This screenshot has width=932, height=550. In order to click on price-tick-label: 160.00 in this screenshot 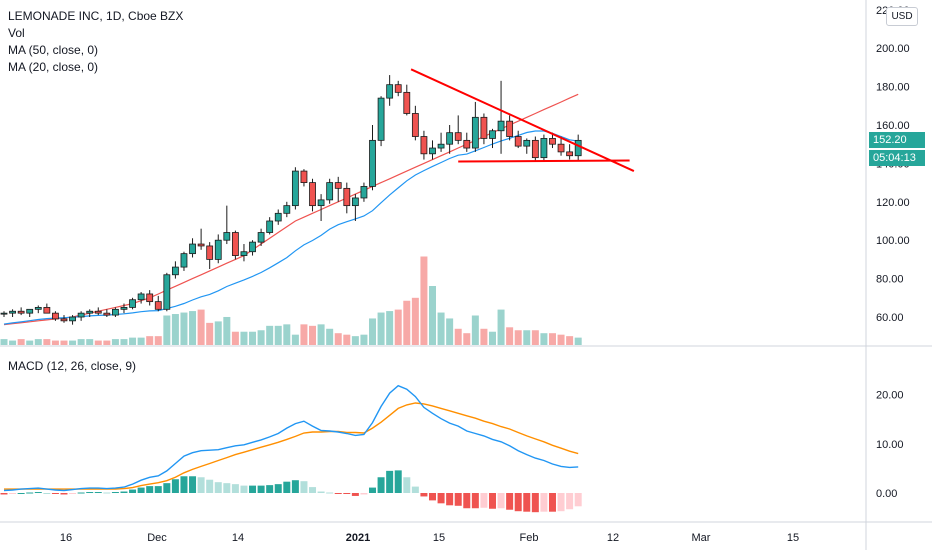, I will do `click(893, 126)`.